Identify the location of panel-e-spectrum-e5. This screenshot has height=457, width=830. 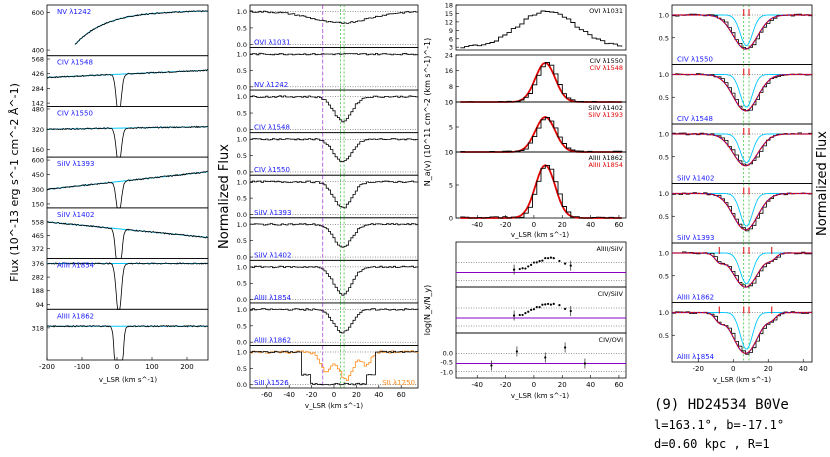
(742, 333).